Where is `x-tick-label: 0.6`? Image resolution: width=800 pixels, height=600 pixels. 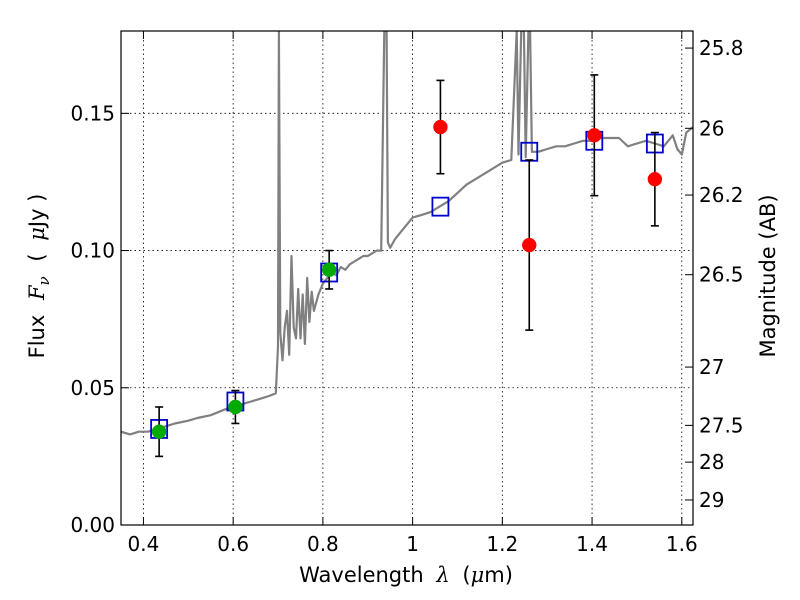
x-tick-label: 0.6 is located at coordinates (233, 544).